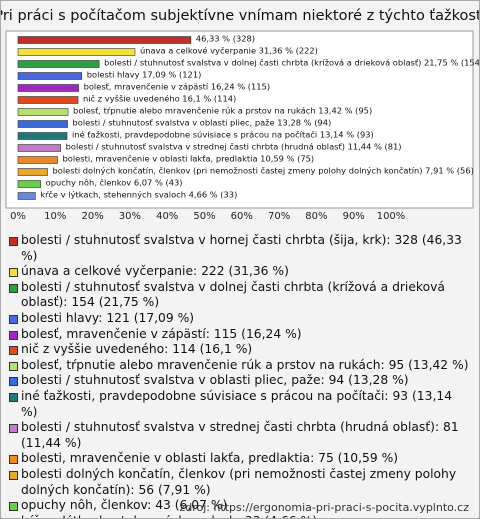 This screenshot has height=519, width=480. Describe the element at coordinates (144, 75) in the screenshot. I see `value-label: bolesti hlavy 17,09 % (121)` at that location.